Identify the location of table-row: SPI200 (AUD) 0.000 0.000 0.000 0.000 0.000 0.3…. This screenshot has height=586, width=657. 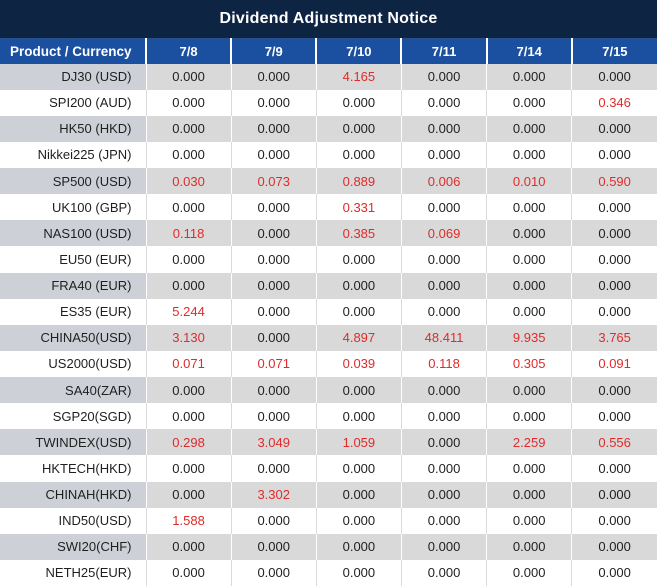
(328, 102).